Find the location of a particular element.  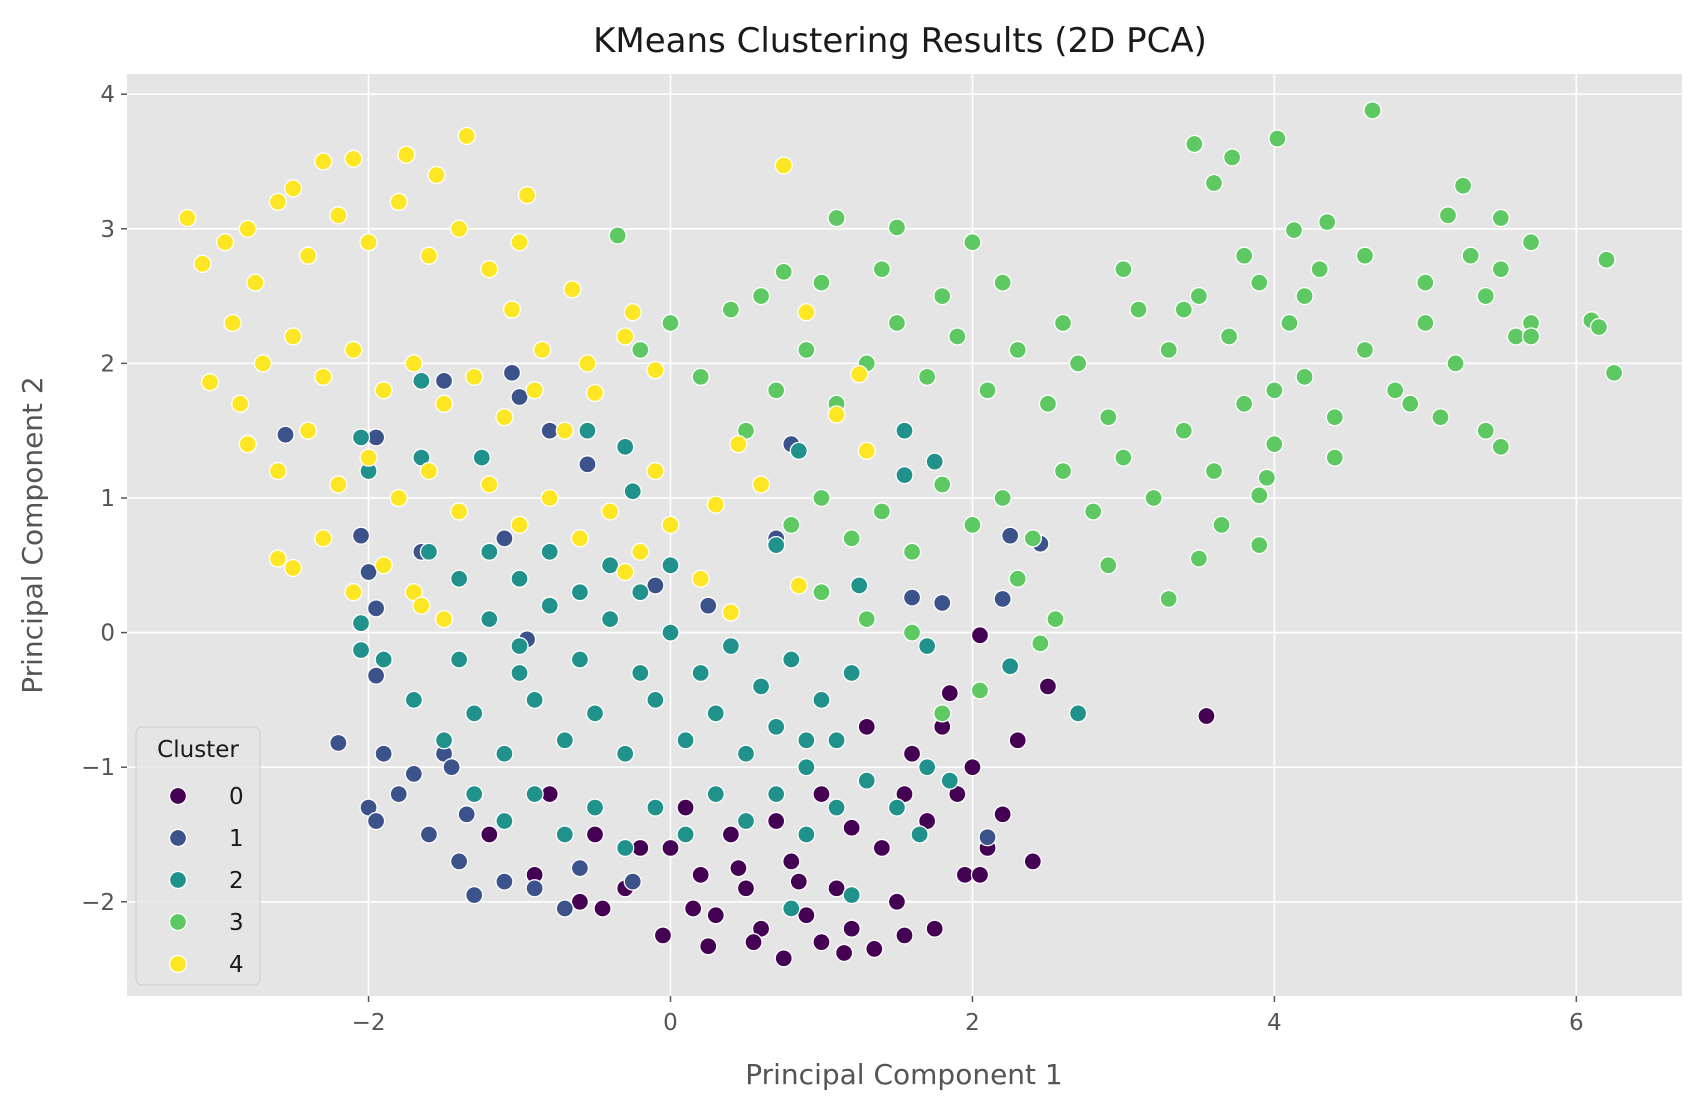

x-tick-label: −2 is located at coordinates (369, 1023).